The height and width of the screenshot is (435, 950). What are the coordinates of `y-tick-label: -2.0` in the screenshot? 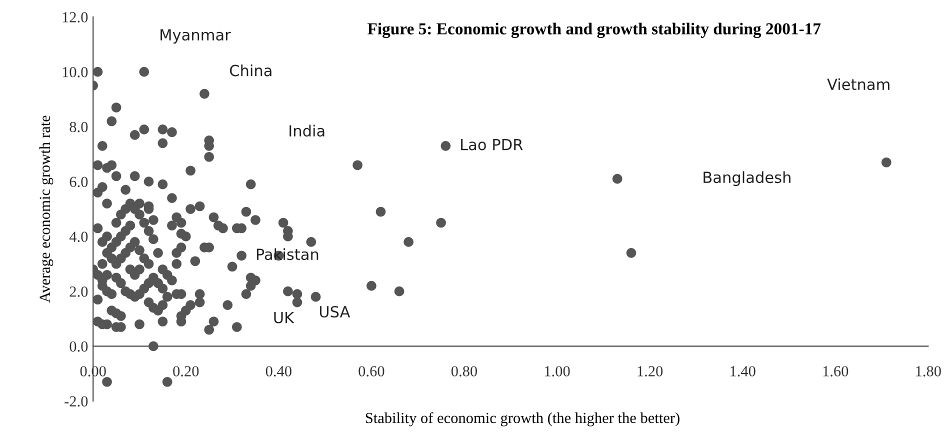 It's located at (76, 401).